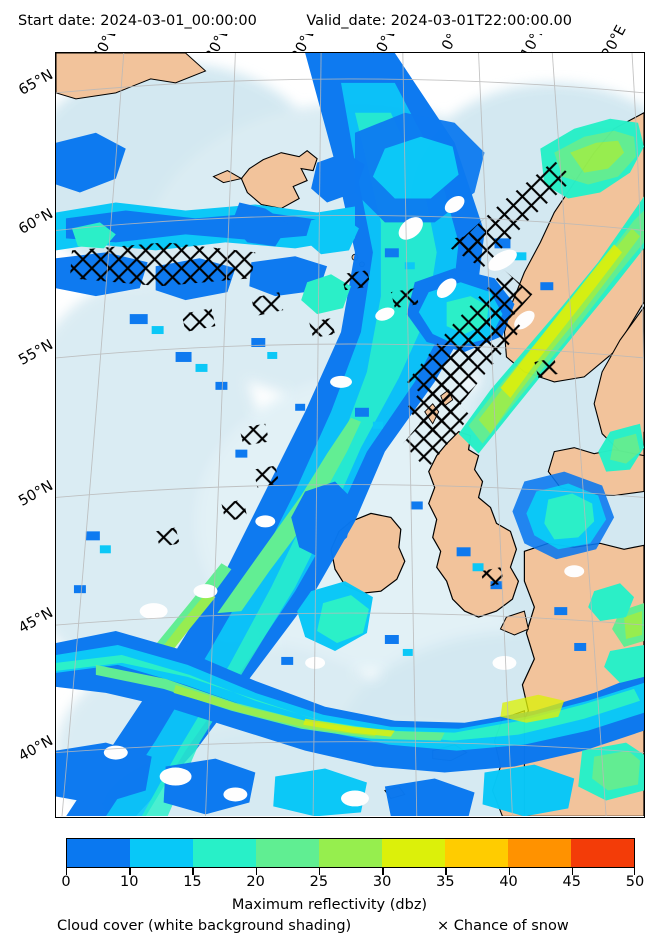 This screenshot has width=659, height=943. I want to click on colorbar-tick-label-25: 25, so click(319, 882).